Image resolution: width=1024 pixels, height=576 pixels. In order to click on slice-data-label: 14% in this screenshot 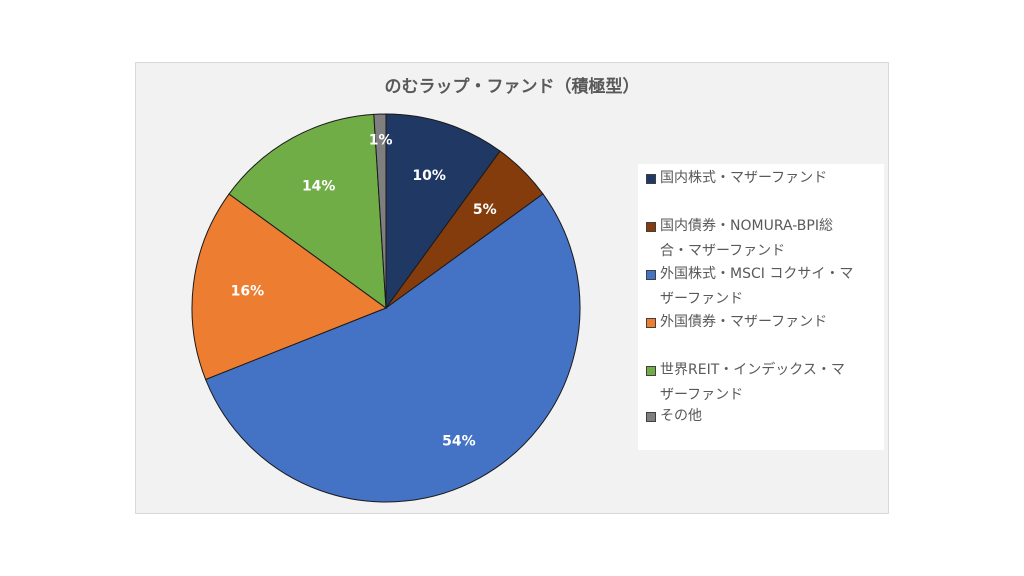, I will do `click(319, 187)`.